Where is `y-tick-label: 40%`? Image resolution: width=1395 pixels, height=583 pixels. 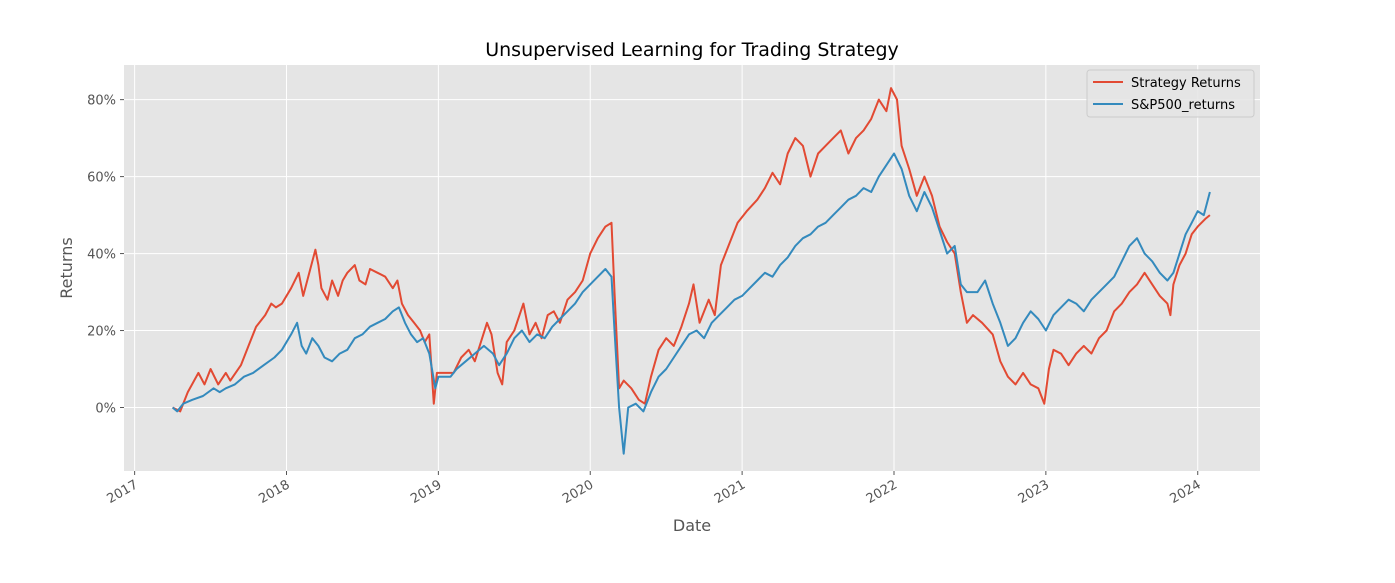
y-tick-label: 40% is located at coordinates (101, 255).